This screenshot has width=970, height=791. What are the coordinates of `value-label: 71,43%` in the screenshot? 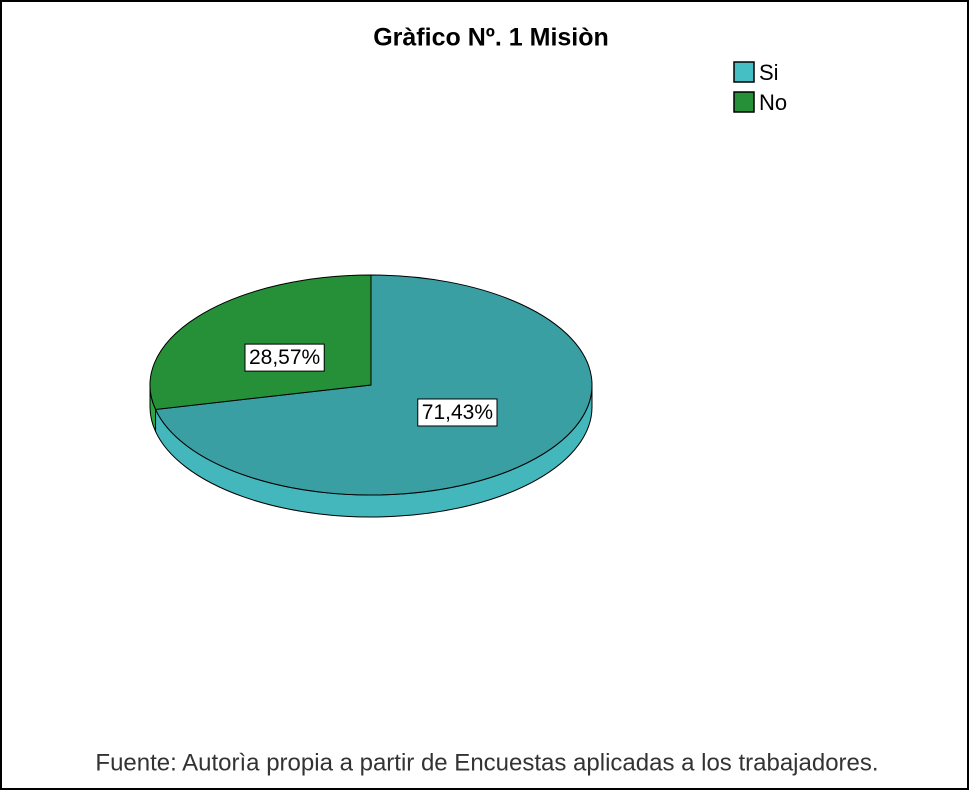 It's located at (457, 412).